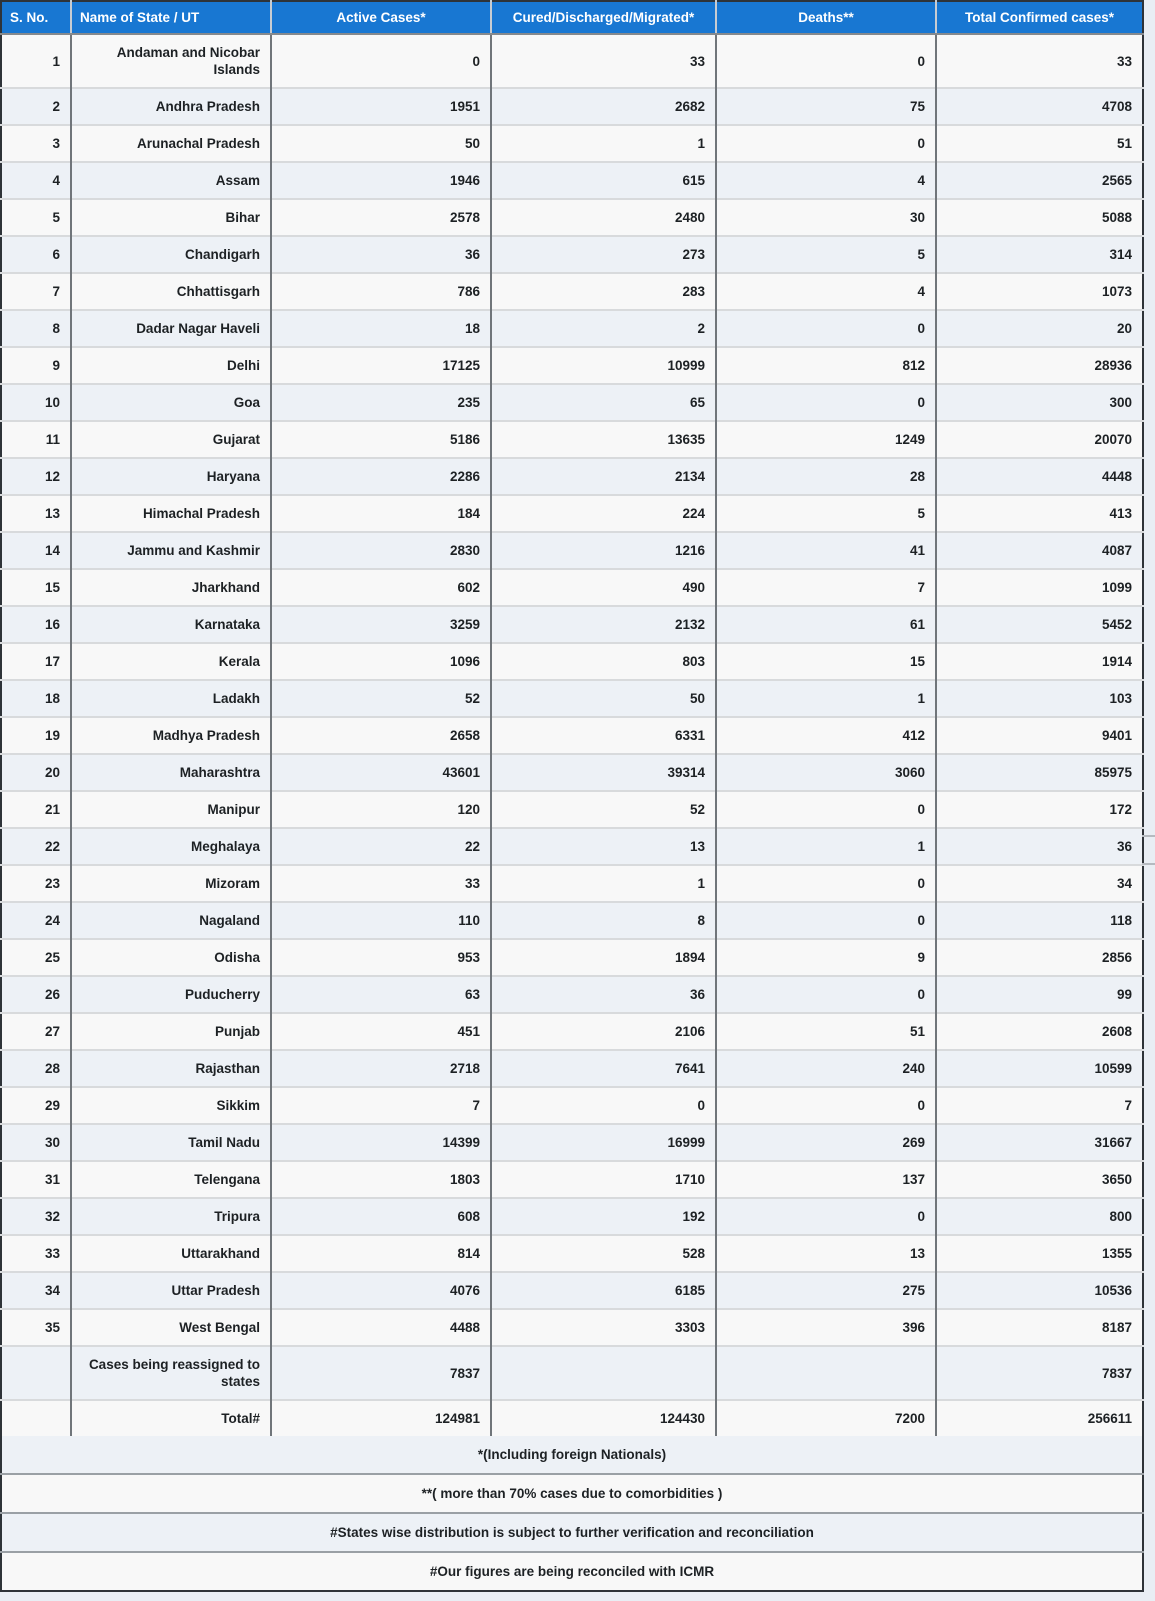 Image resolution: width=1155 pixels, height=1601 pixels. Describe the element at coordinates (603, 587) in the screenshot. I see `cell-cured: 490` at that location.